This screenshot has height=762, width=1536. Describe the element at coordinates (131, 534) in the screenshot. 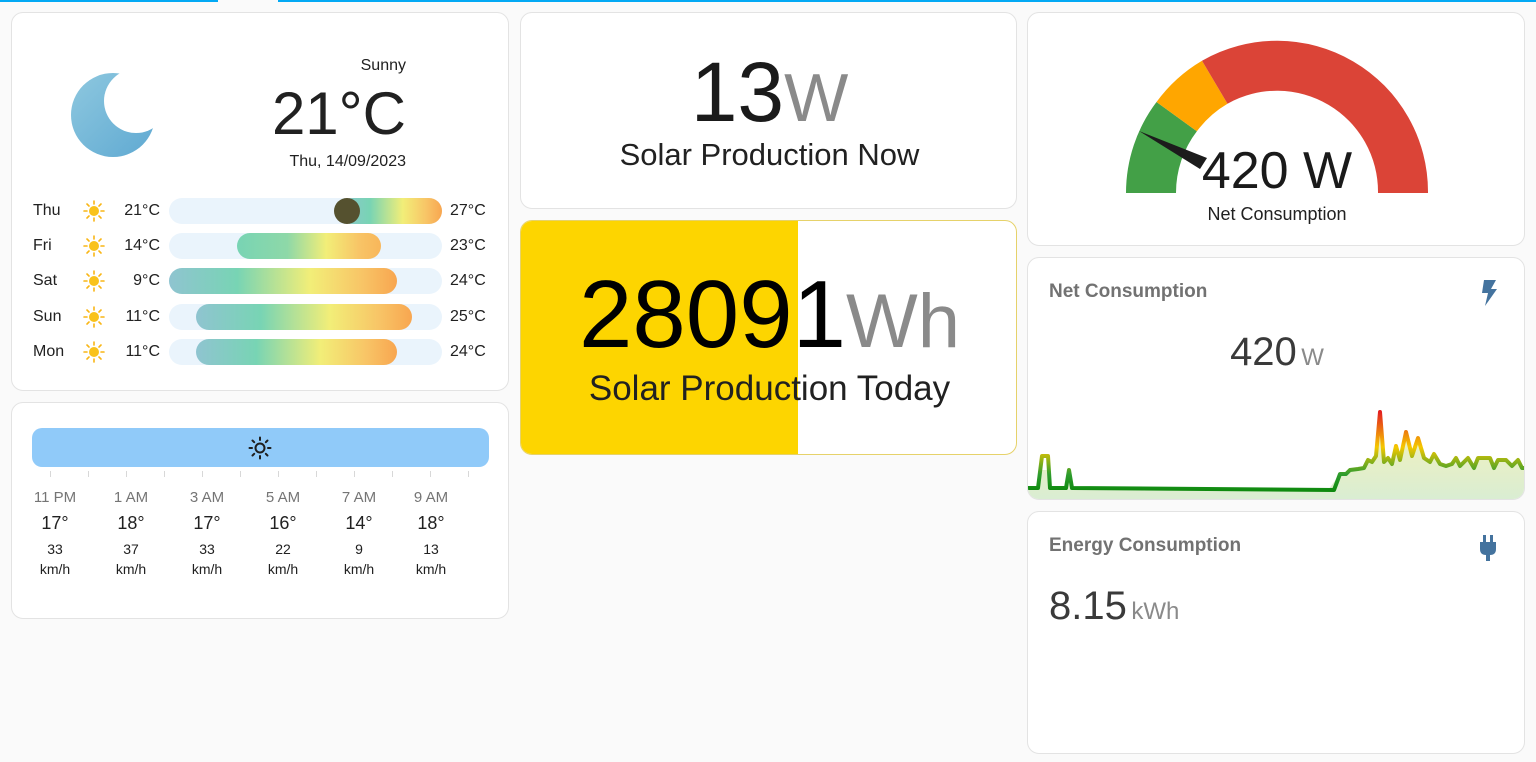

I see `hourly-item: 1 AM 18° 37 km/h` at that location.